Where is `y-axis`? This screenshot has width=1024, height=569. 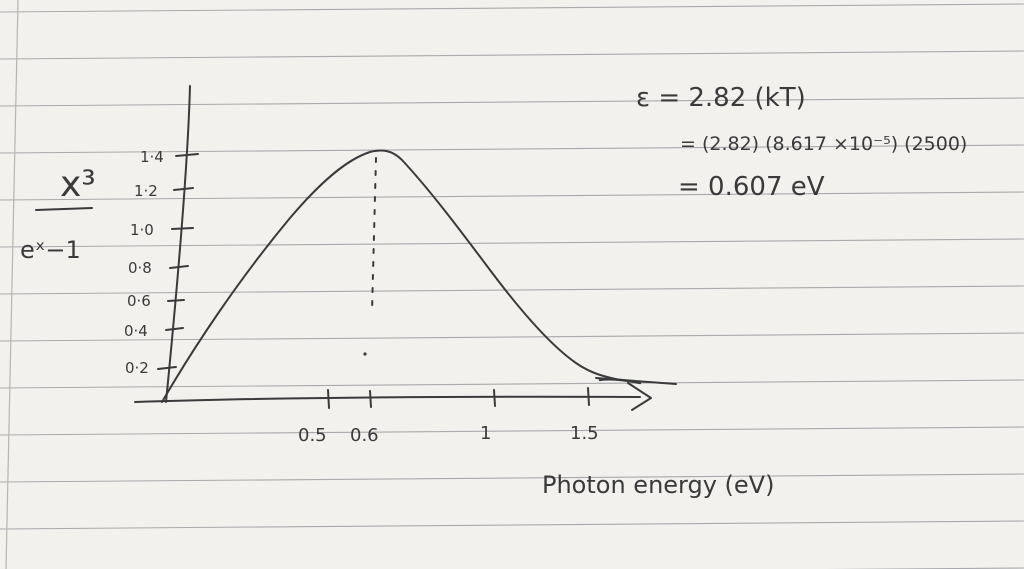 y-axis is located at coordinates (178, 244).